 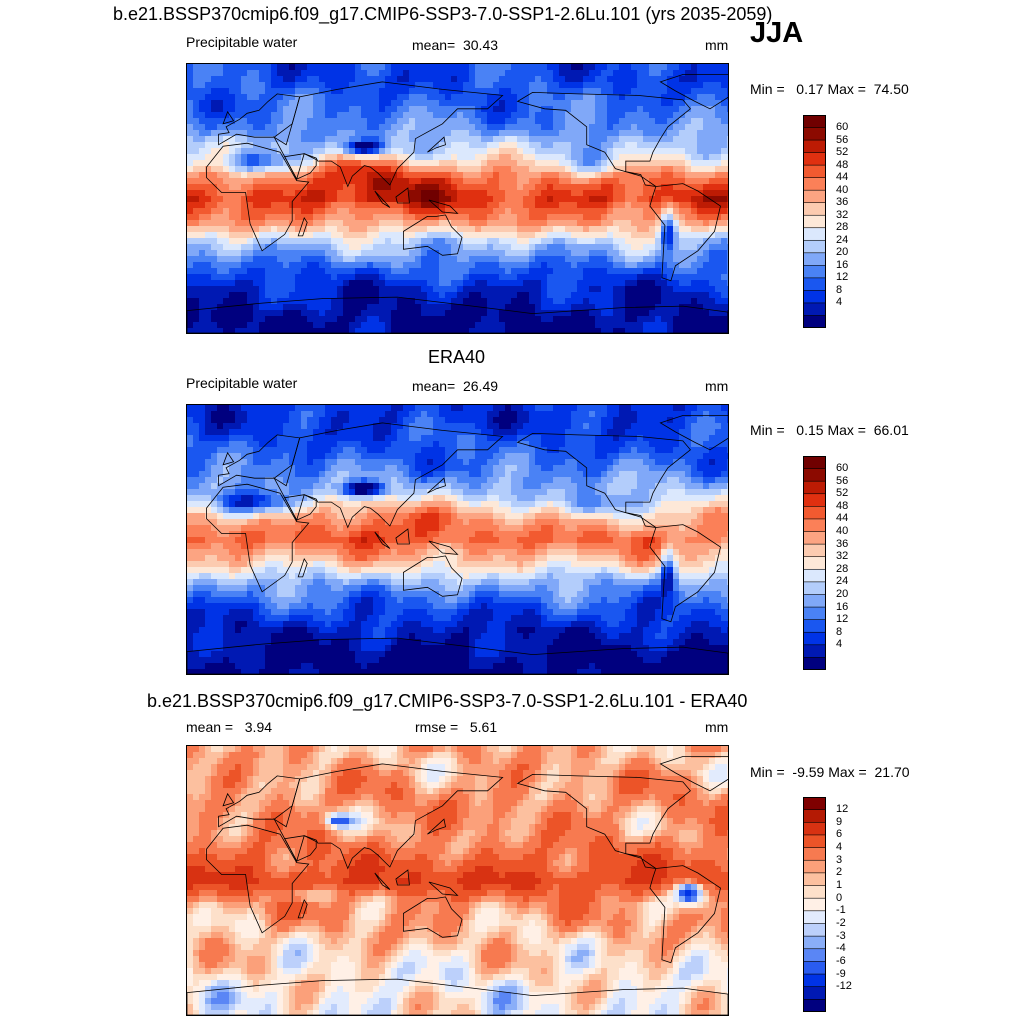 What do you see at coordinates (839, 631) in the screenshot?
I see `colorbar-tick-label: 8` at bounding box center [839, 631].